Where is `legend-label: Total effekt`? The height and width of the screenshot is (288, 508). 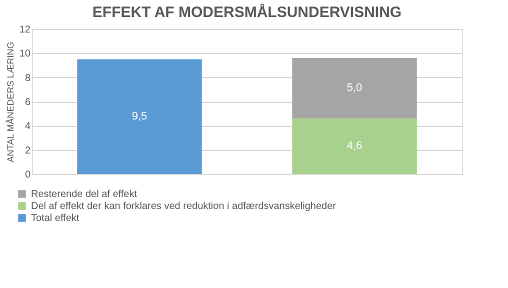 legend-label: Total effekt is located at coordinates (55, 218).